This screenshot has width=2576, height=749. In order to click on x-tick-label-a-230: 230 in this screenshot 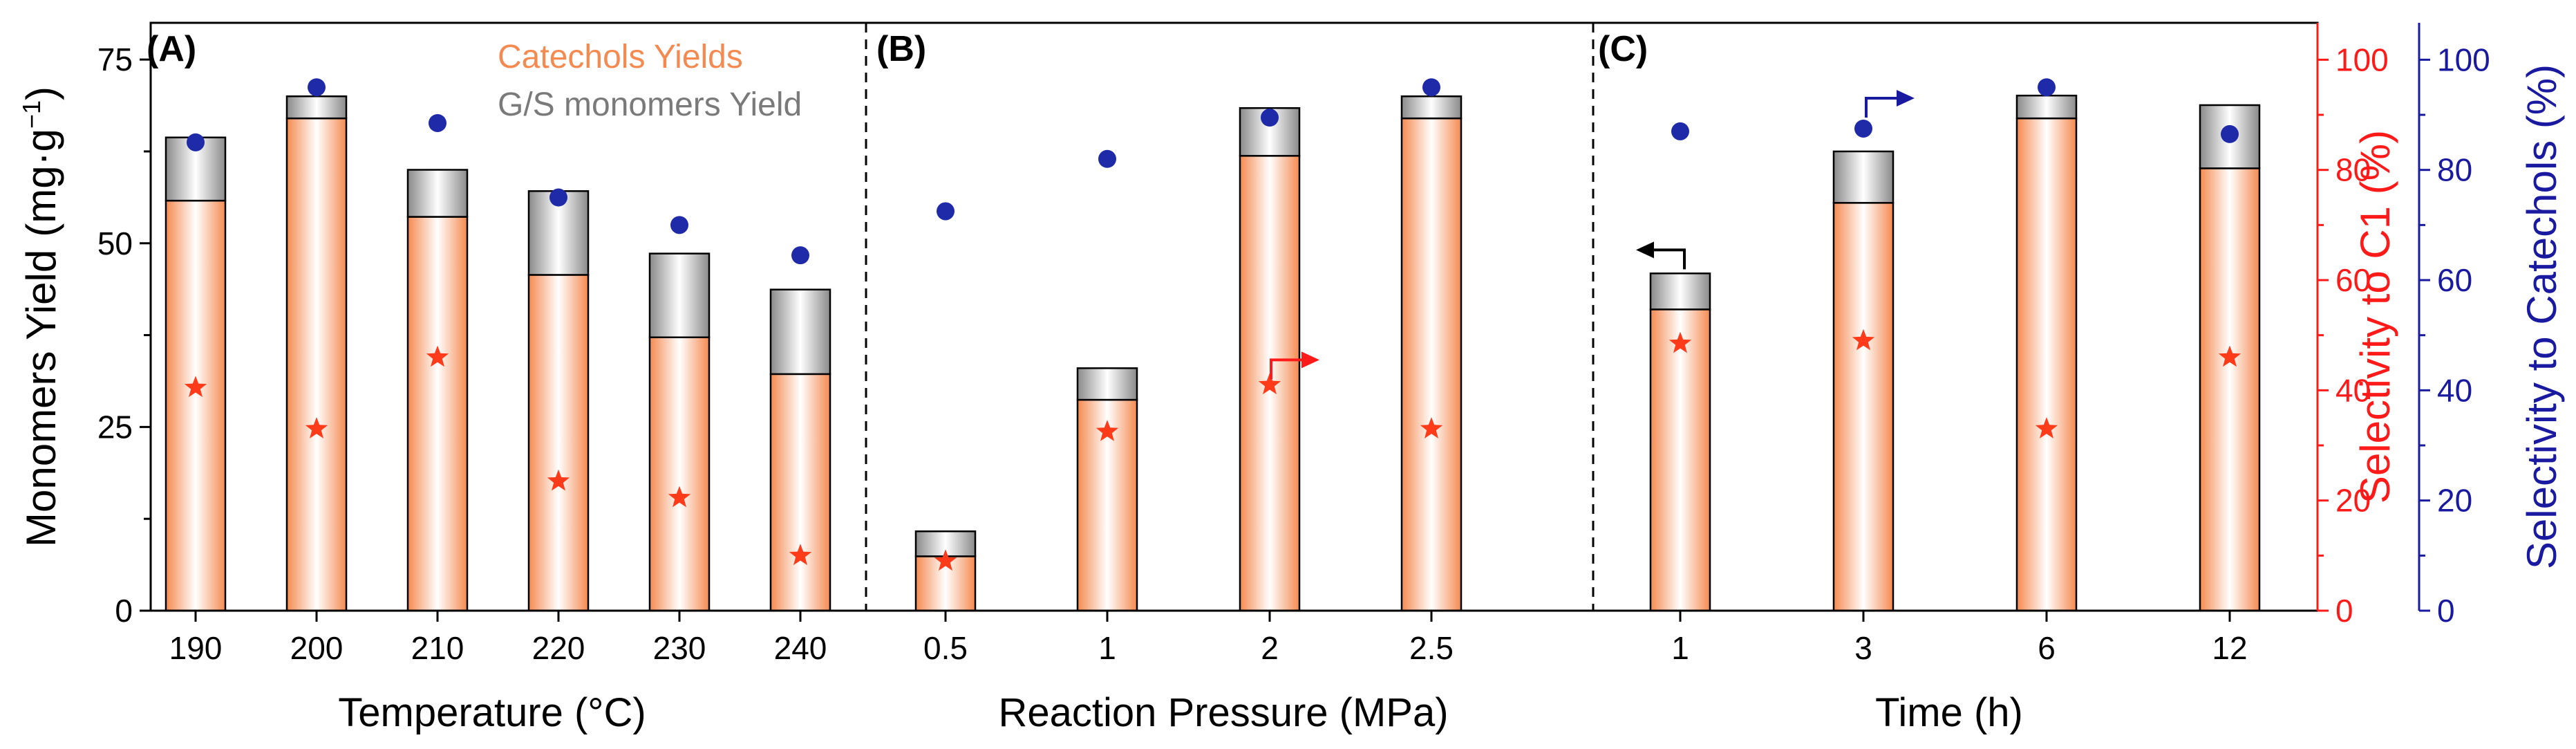, I will do `click(679, 648)`.